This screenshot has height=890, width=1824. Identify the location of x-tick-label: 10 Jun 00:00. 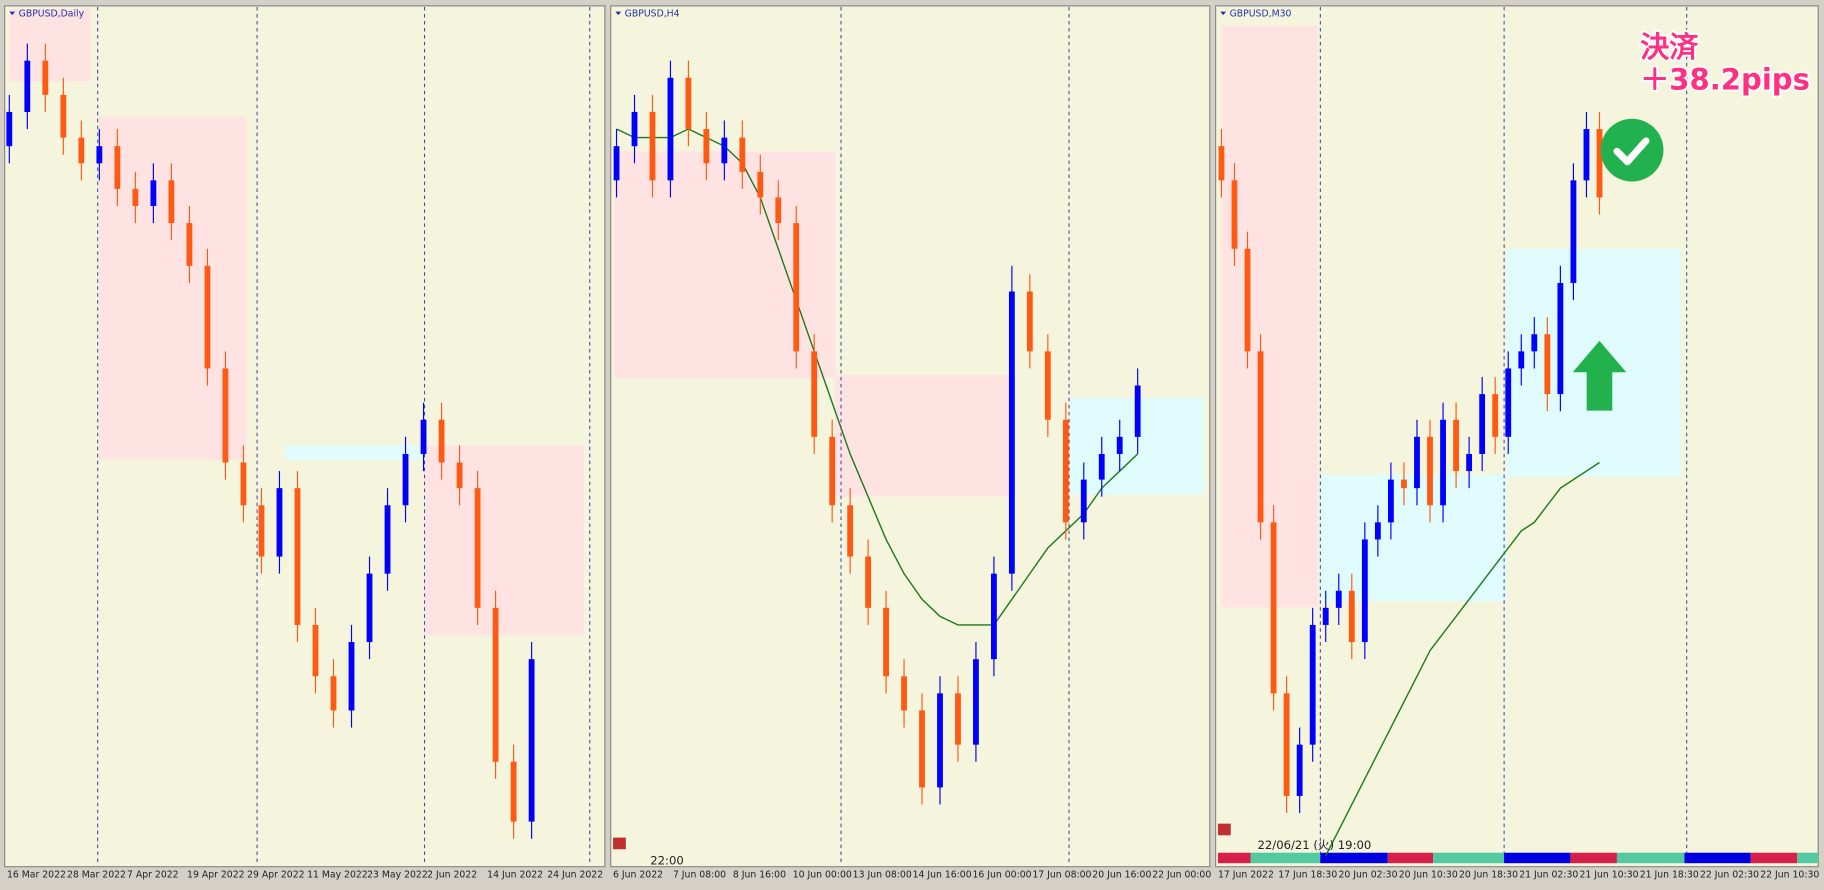
(822, 874).